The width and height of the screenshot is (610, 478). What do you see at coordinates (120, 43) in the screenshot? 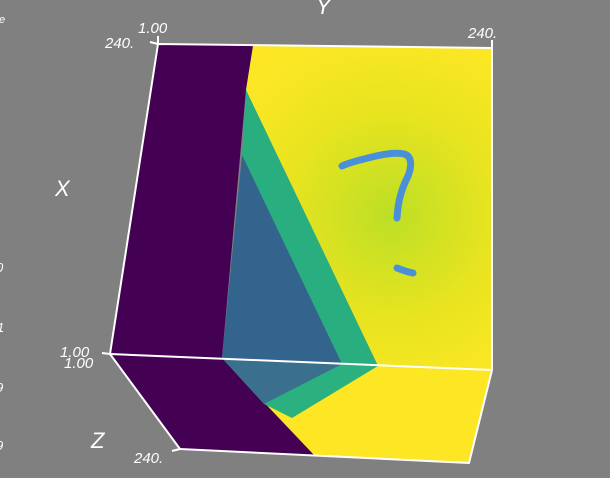
I see `x-axis-max-tick-label: 240.` at bounding box center [120, 43].